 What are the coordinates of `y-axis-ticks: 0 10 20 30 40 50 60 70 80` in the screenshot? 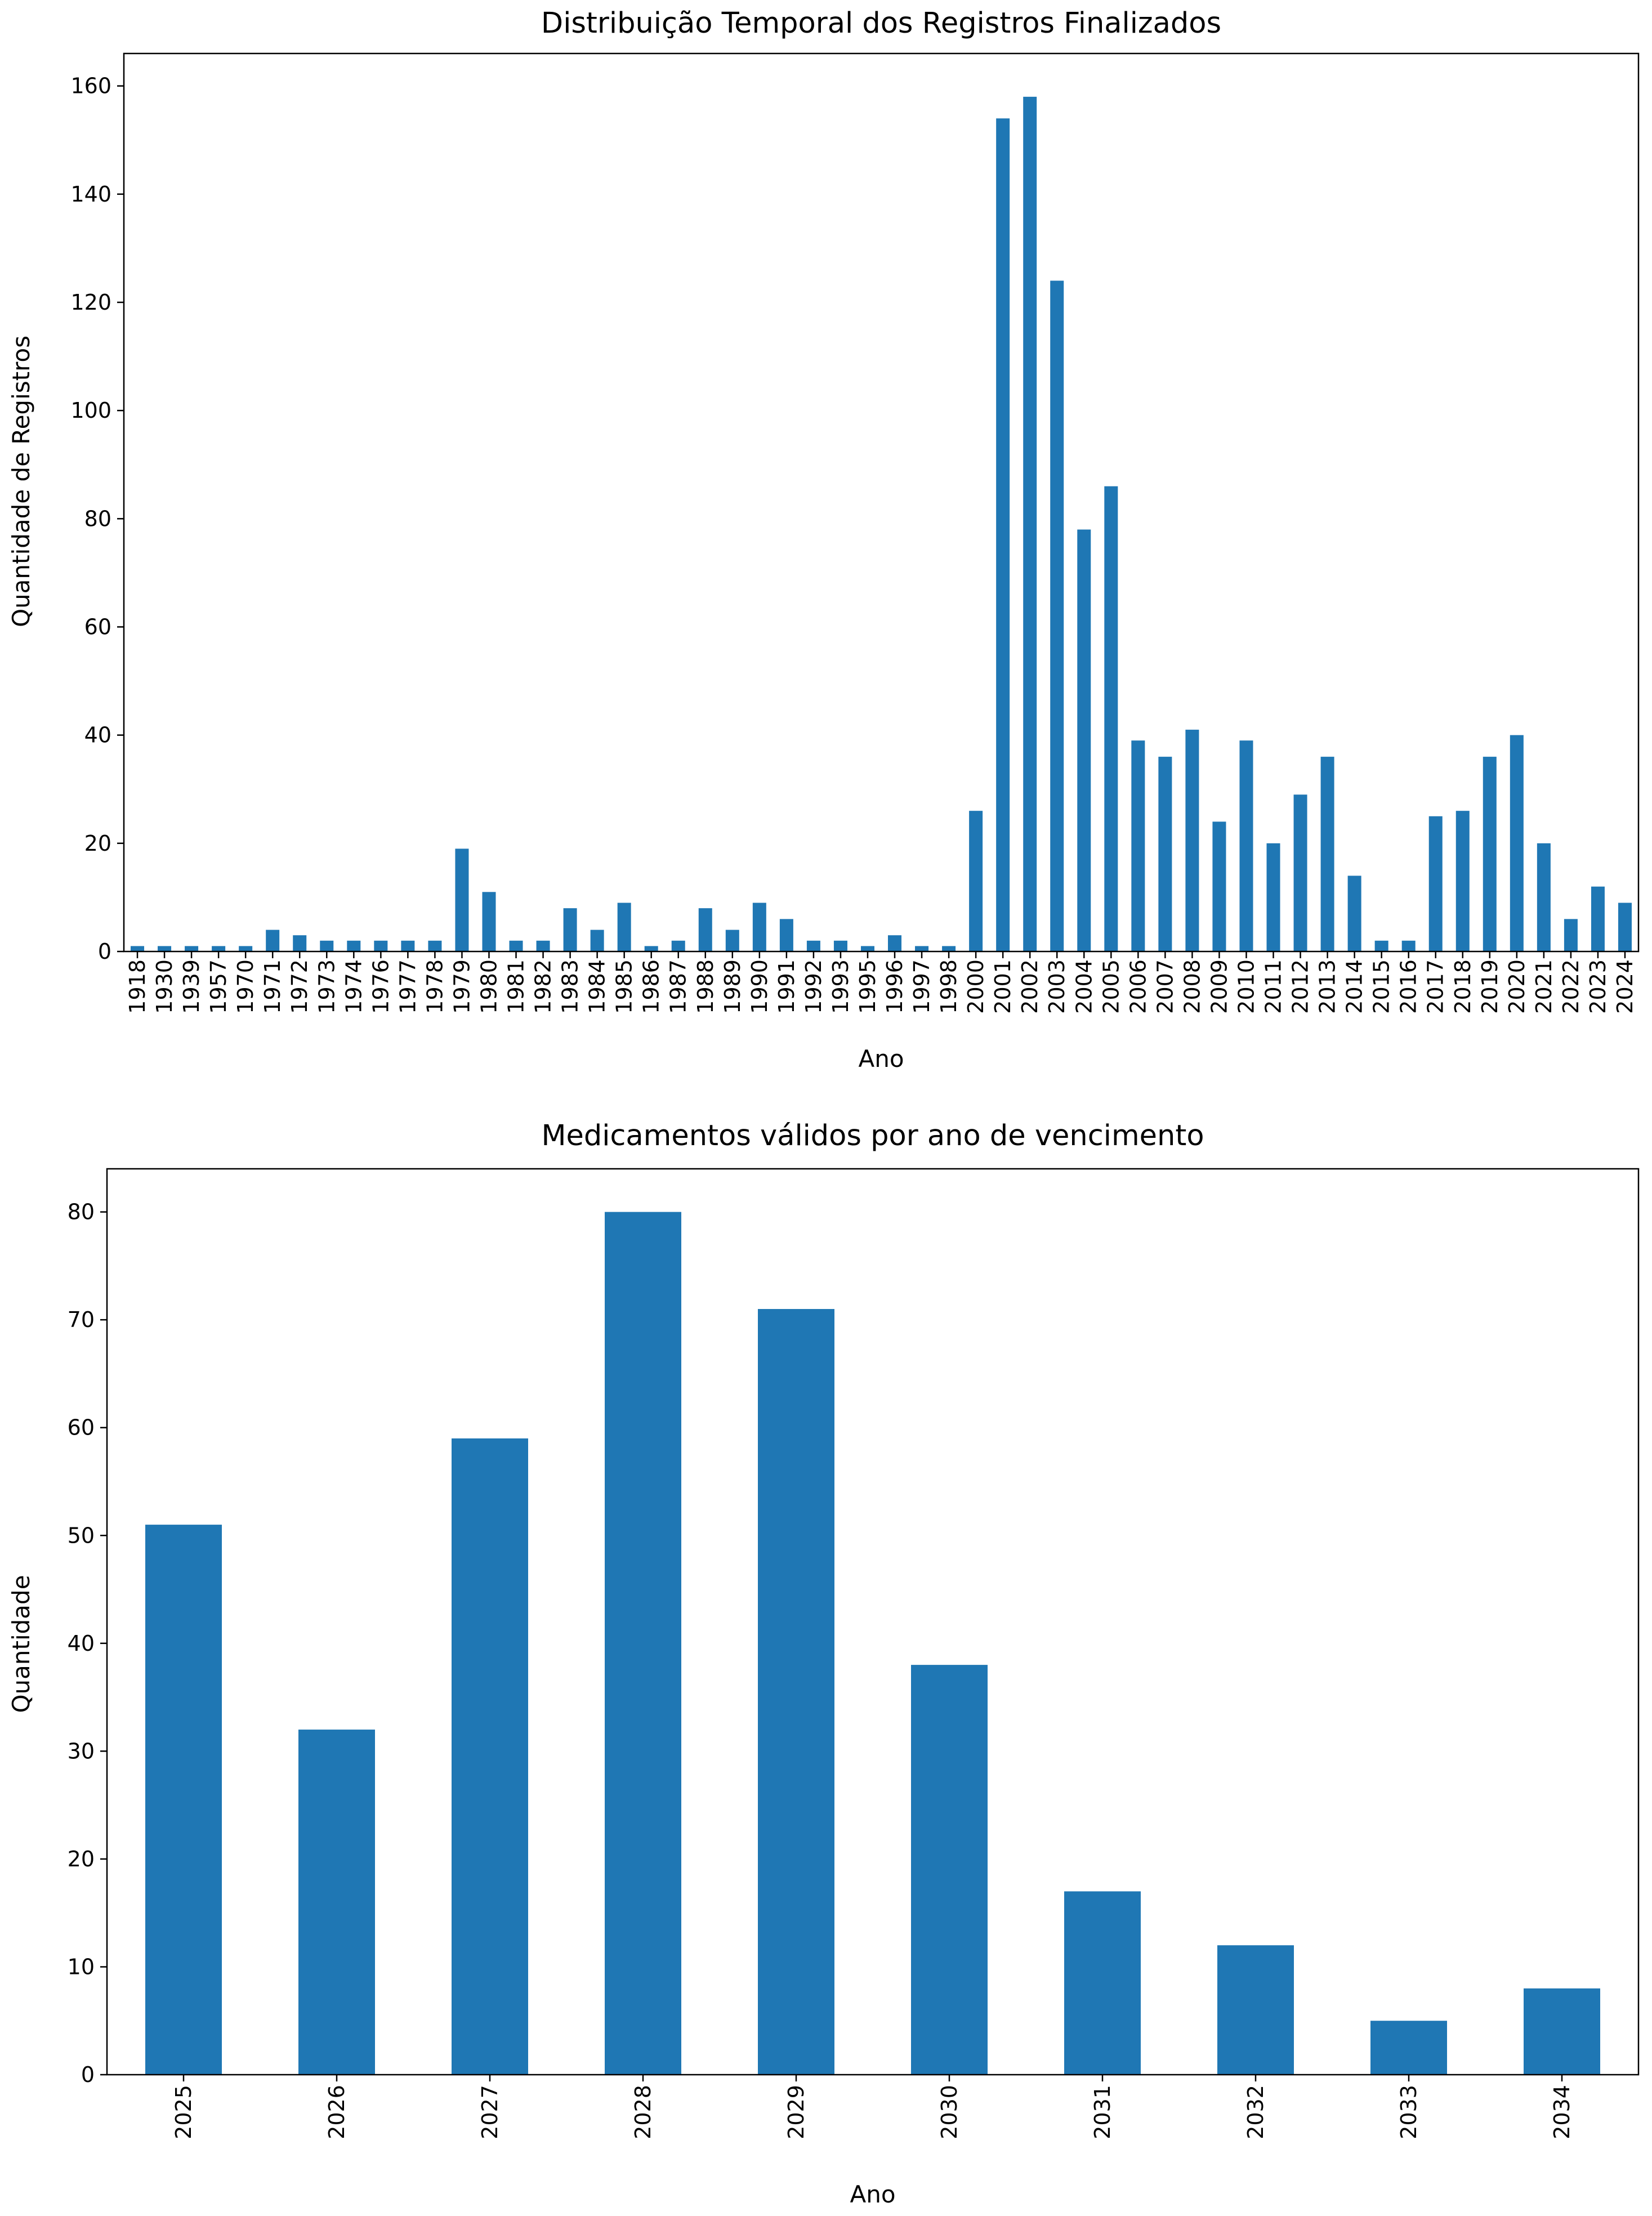 It's located at (87, 1643).